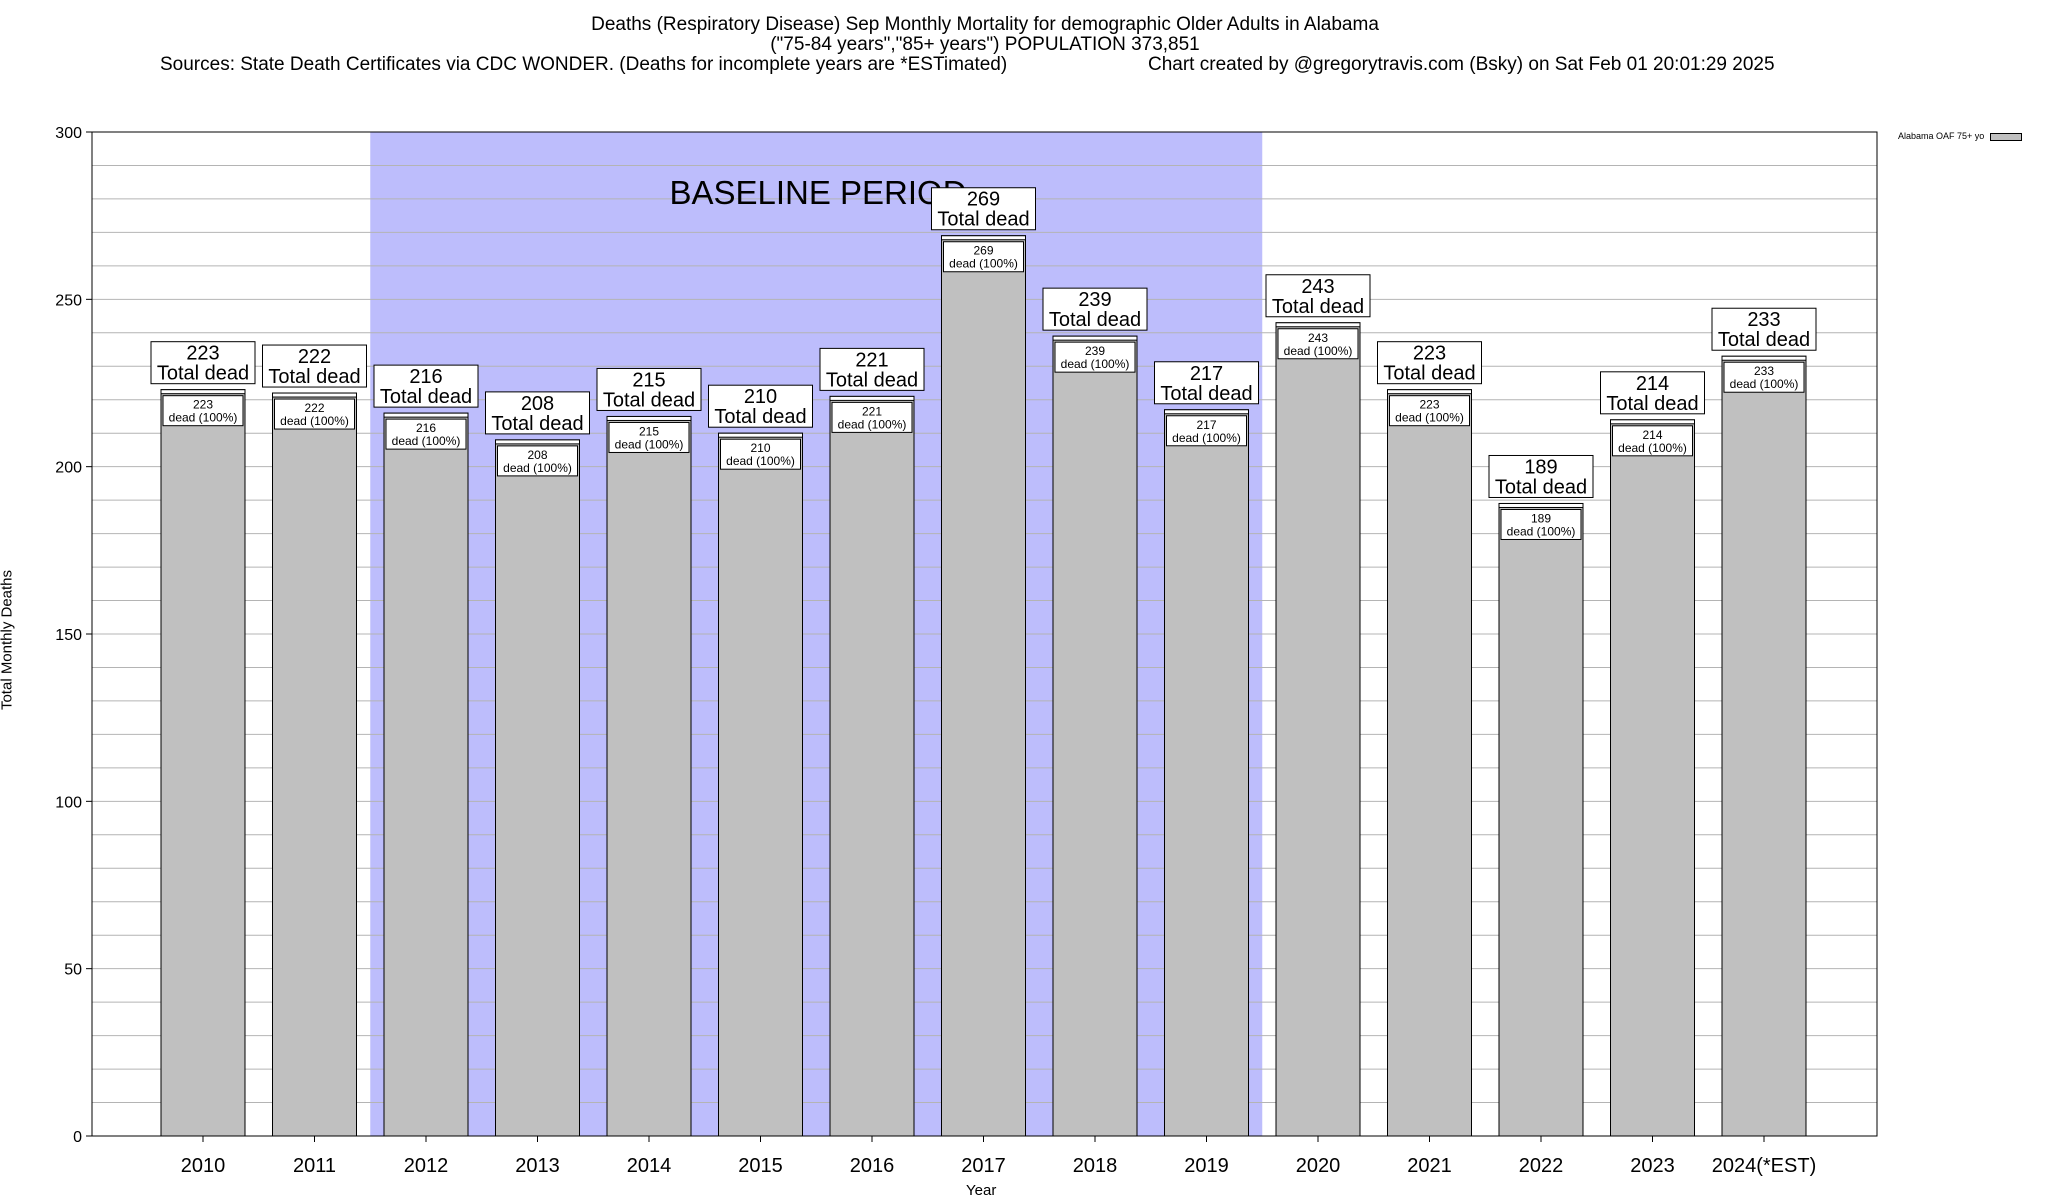 The height and width of the screenshot is (1200, 2048). I want to click on inner-value-label: 269, so click(983, 251).